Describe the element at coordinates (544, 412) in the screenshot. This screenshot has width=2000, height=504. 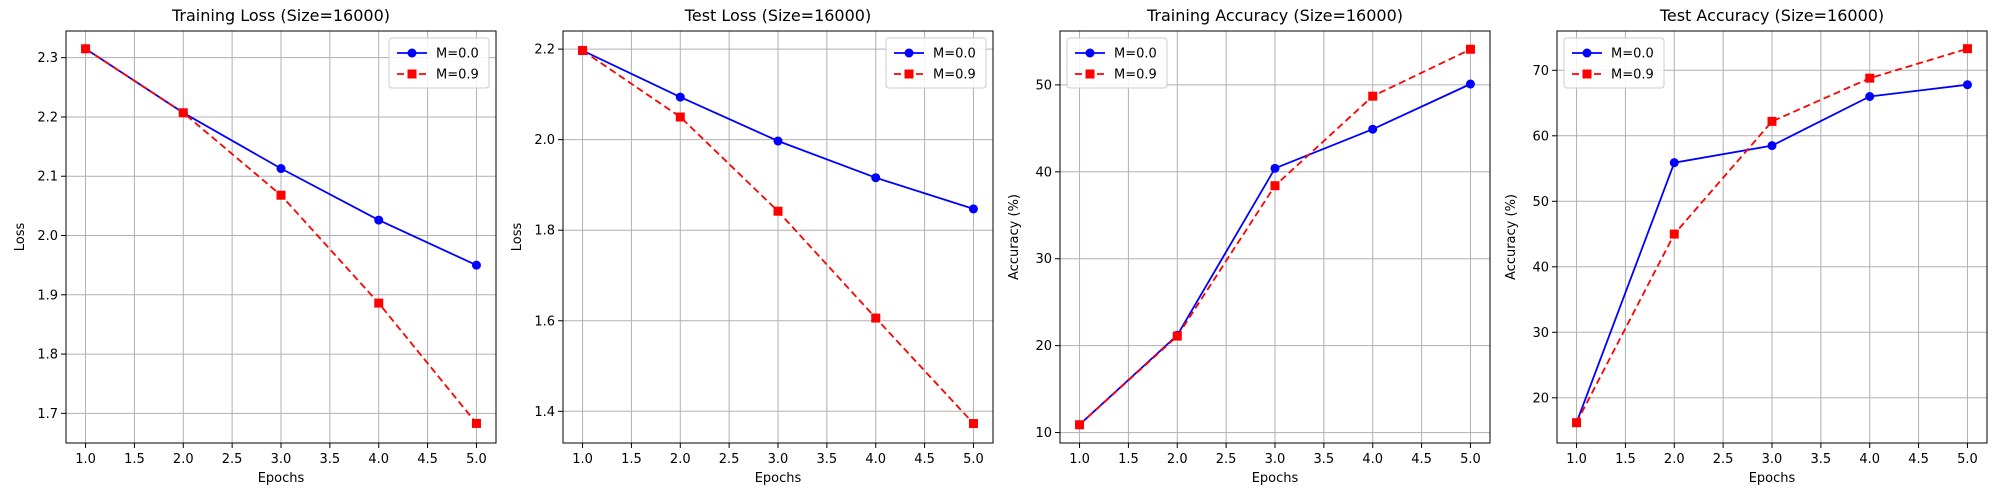
I see `y-tick-label: 1.4` at that location.